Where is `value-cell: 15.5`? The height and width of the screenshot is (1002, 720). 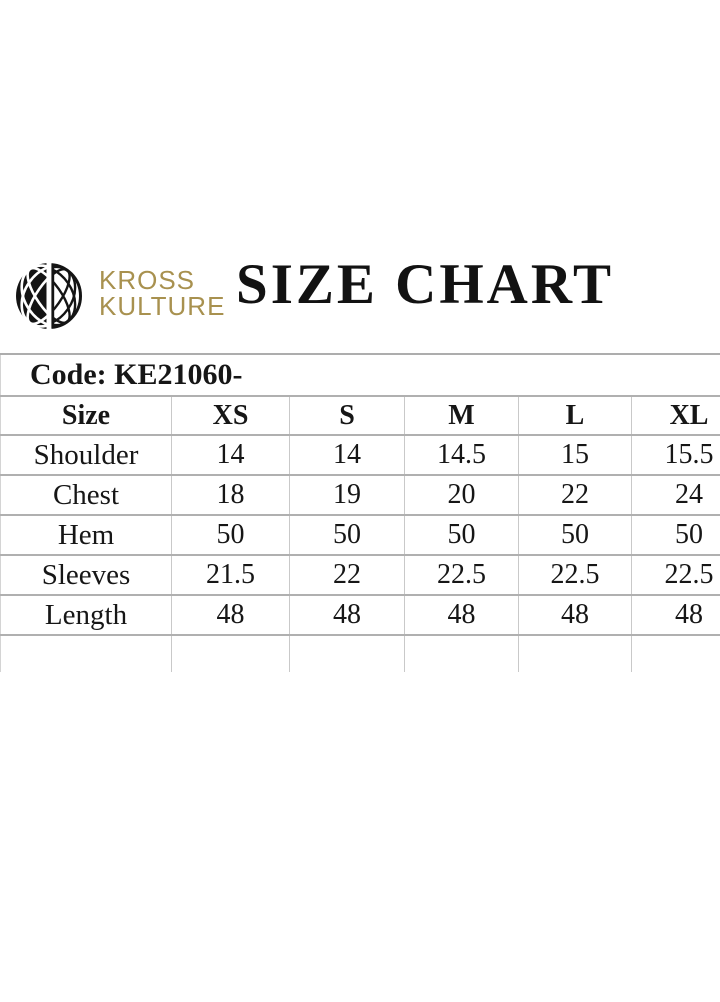
value-cell: 15.5 is located at coordinates (675, 455).